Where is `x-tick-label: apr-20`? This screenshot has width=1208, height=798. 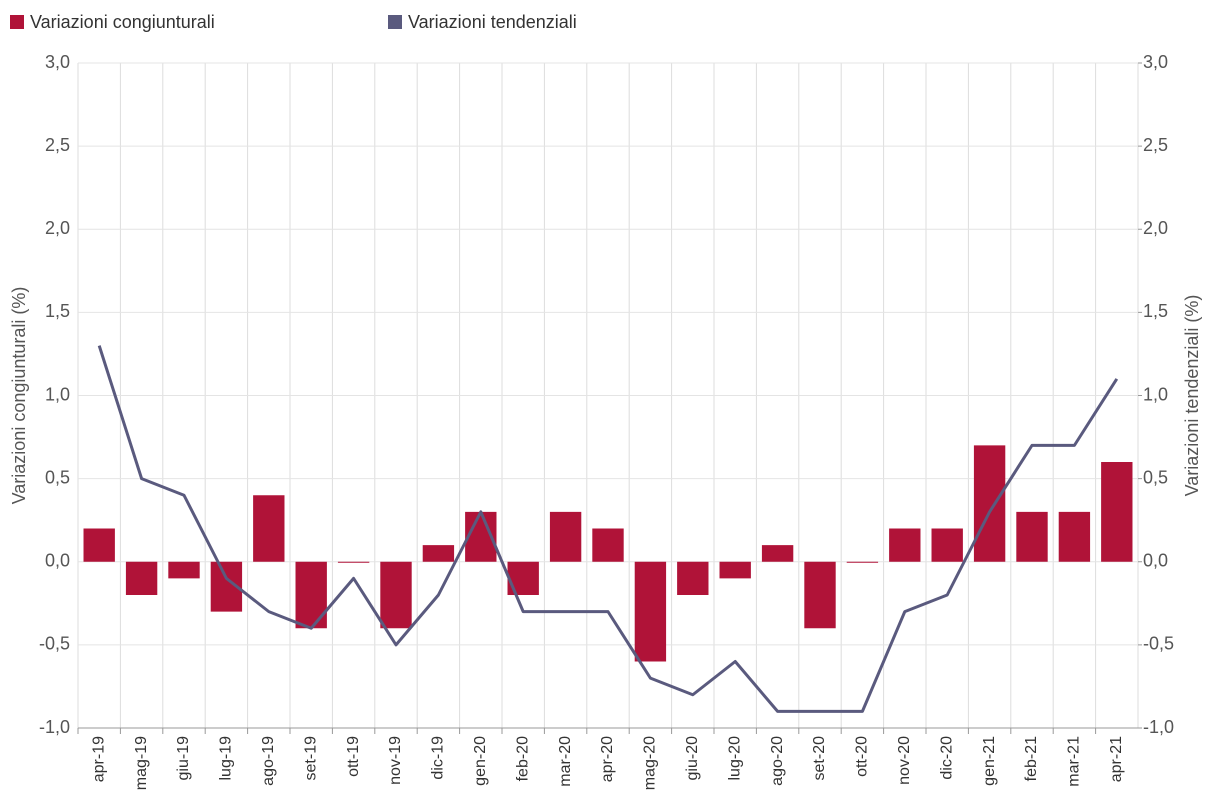
x-tick-label: apr-20 is located at coordinates (607, 759).